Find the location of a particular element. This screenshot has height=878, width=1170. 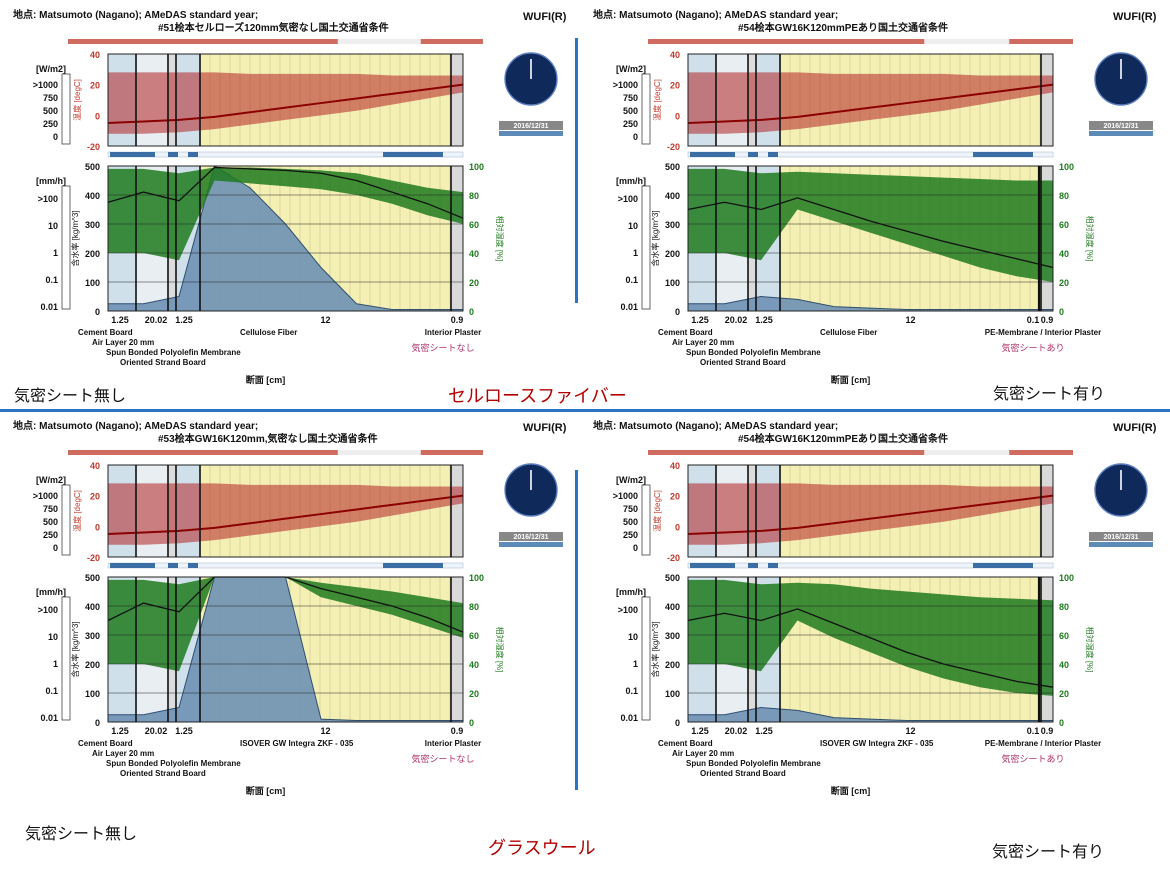

top-ytick-left: 500 is located at coordinates (50, 522).